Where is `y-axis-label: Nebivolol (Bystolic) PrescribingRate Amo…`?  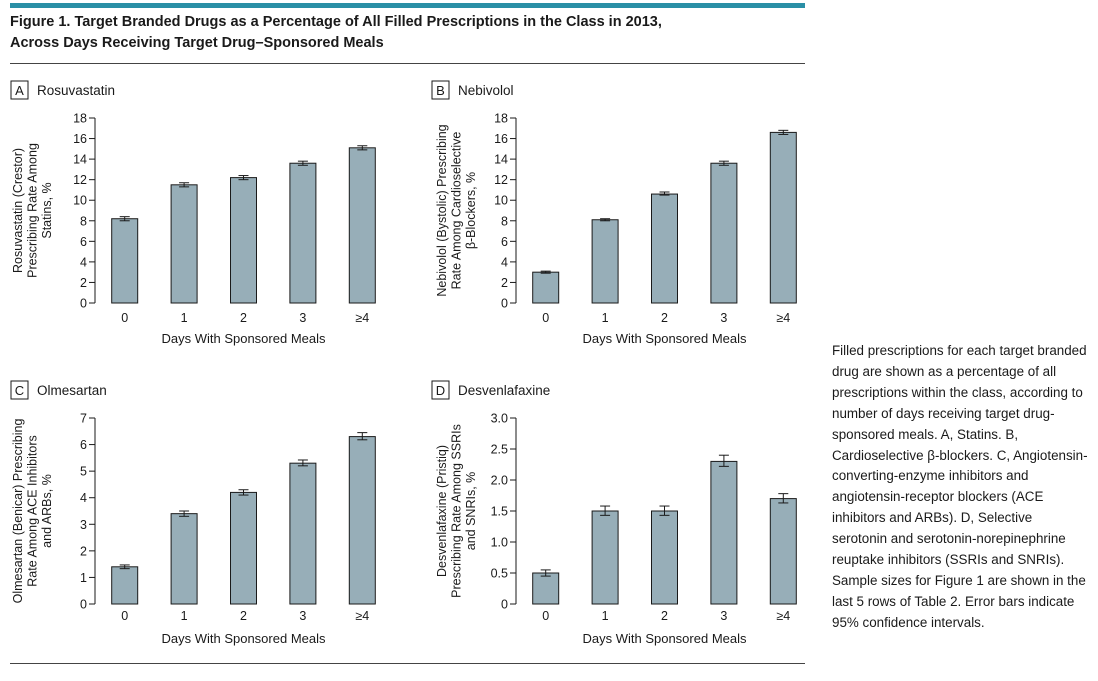 y-axis-label: Nebivolol (Bystolic) PrescribingRate Amo… is located at coordinates (456, 210).